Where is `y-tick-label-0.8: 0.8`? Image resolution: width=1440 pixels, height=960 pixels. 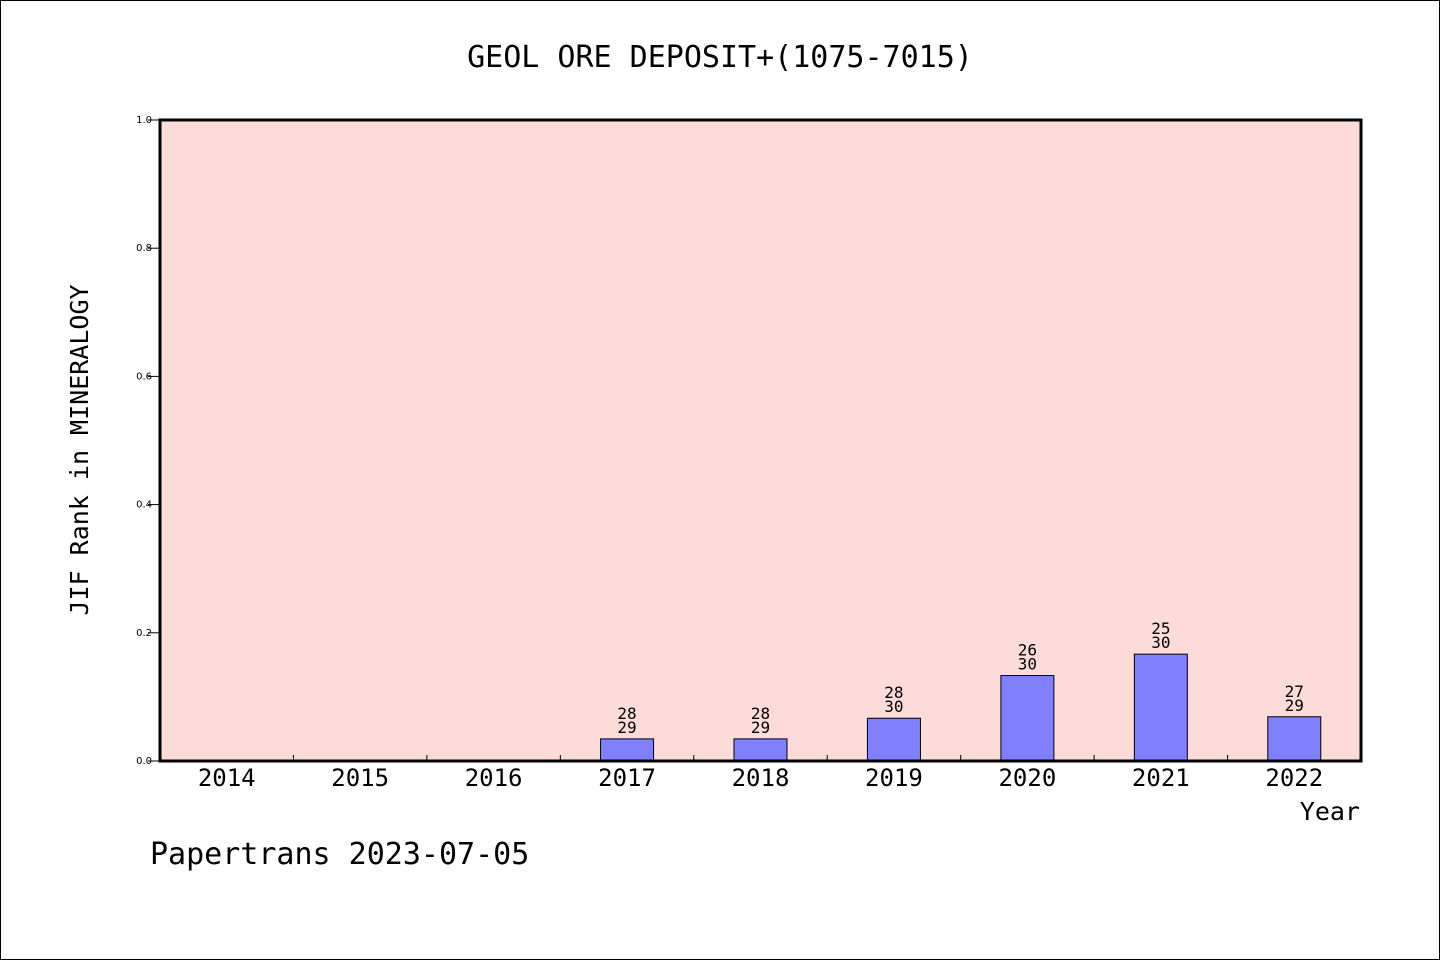 y-tick-label-0.8: 0.8 is located at coordinates (144, 248).